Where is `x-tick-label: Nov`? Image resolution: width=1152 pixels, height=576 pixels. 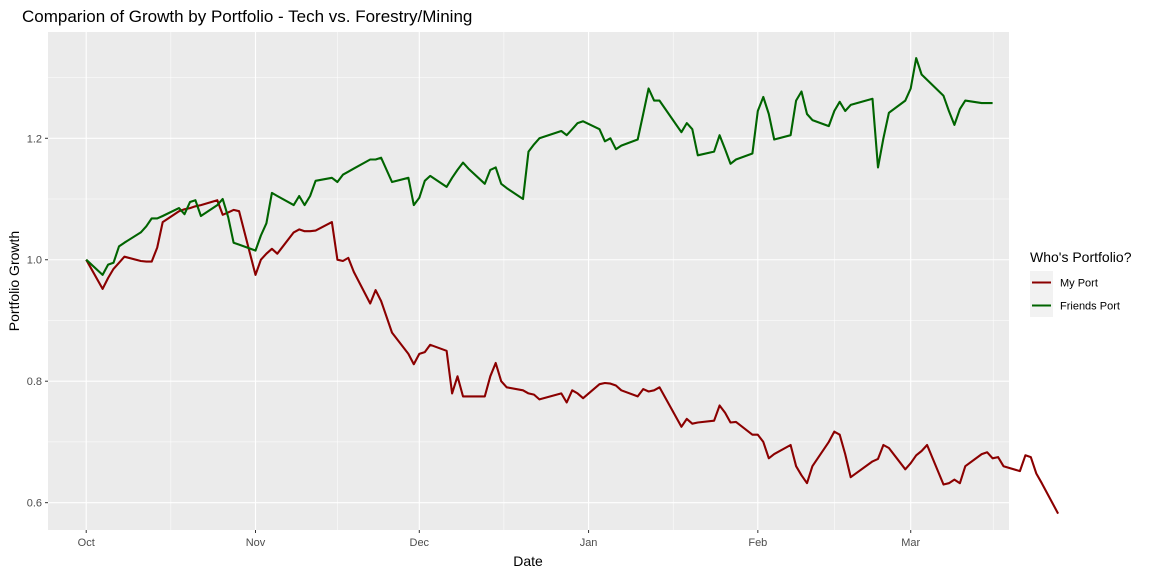
x-tick-label: Nov is located at coordinates (256, 543).